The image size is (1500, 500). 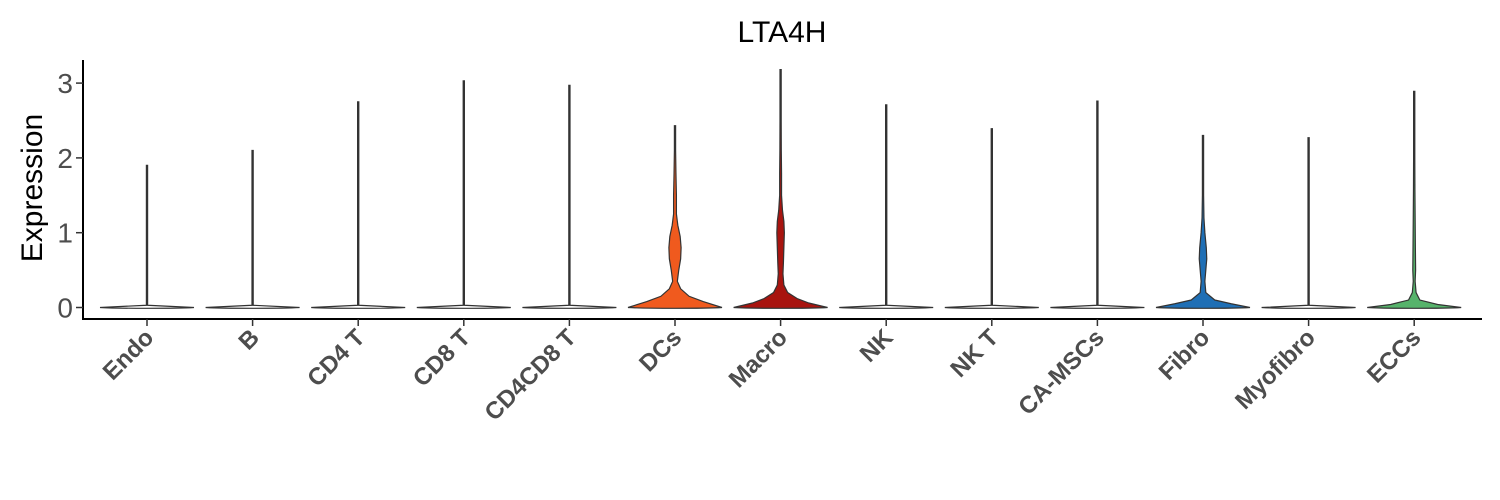 I want to click on x-tick-label-macro: Macro, so click(x=758, y=358).